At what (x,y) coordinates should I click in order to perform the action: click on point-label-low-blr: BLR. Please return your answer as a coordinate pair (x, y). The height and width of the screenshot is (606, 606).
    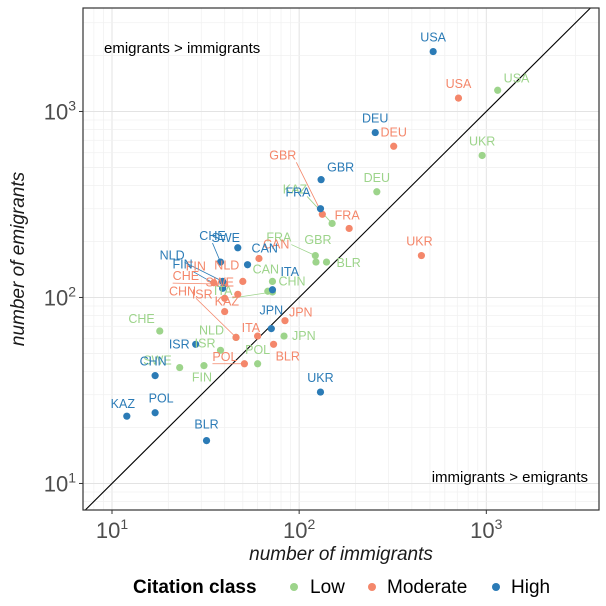
    Looking at the image, I should click on (349, 263).